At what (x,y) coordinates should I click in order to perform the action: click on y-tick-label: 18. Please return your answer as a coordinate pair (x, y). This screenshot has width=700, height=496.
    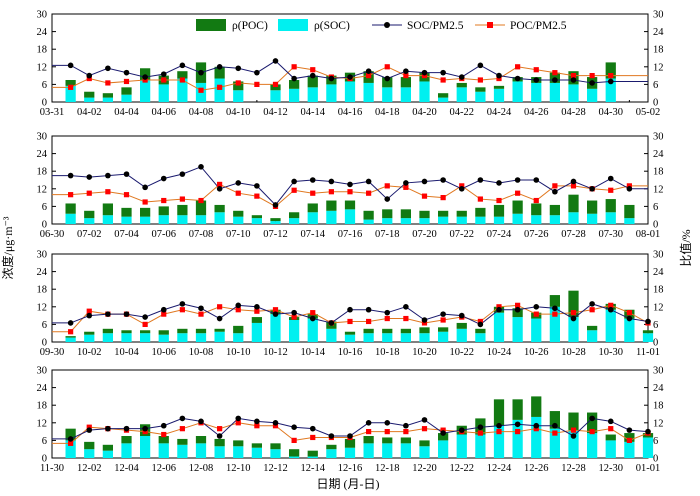
    Looking at the image, I should click on (42, 172).